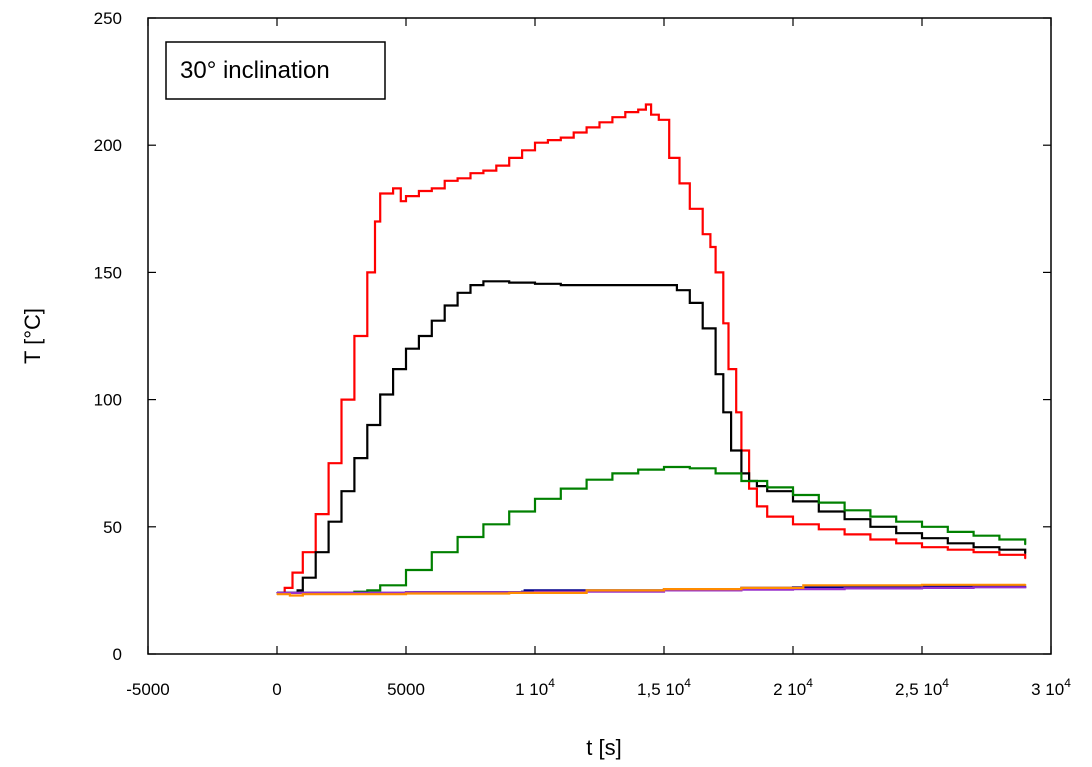 The image size is (1092, 767). Describe the element at coordinates (664, 687) in the screenshot. I see `x-tick-label: 1,5 104` at that location.